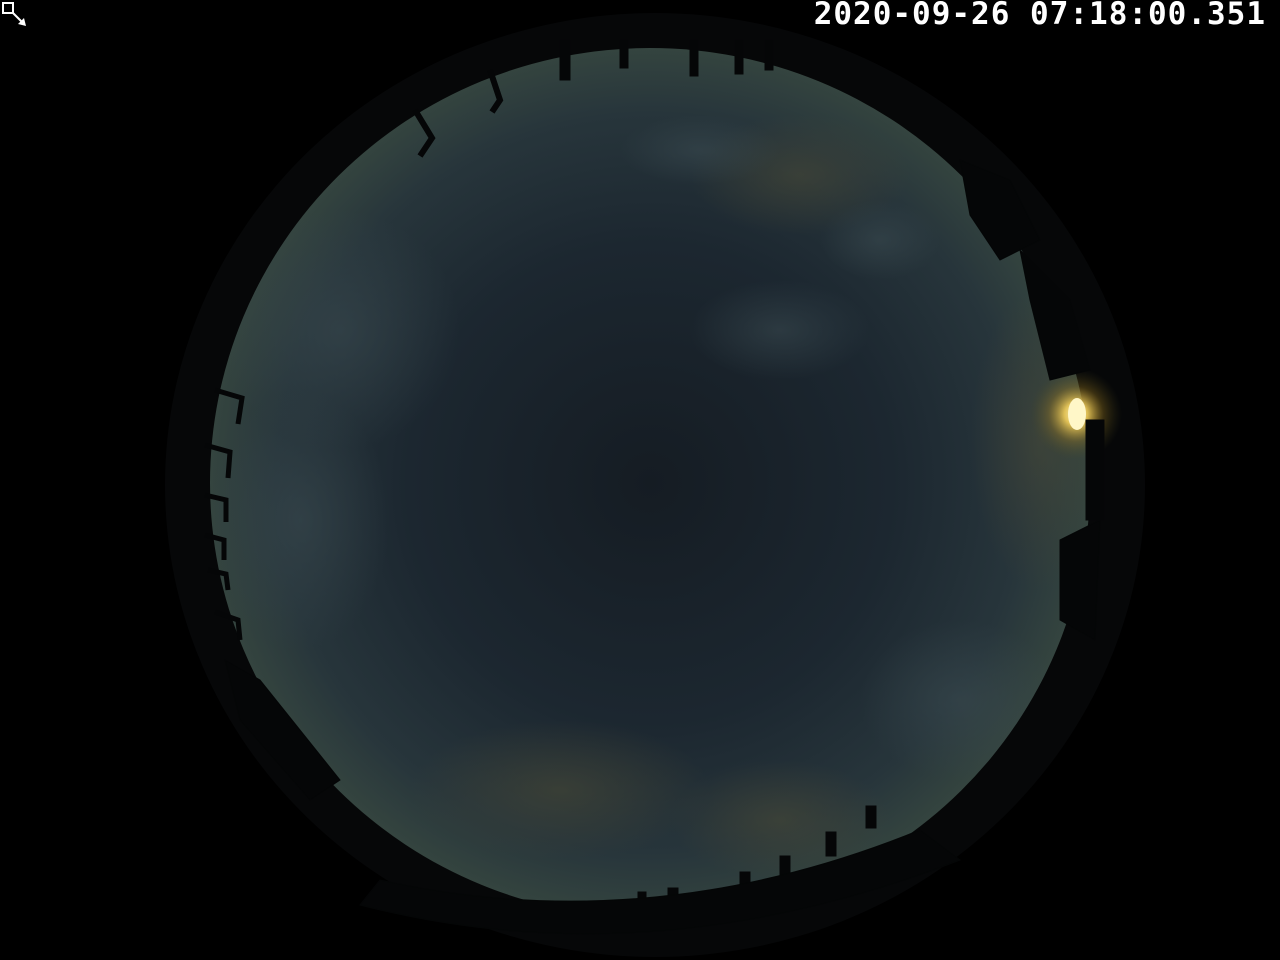 The height and width of the screenshot is (960, 1280). What do you see at coordinates (1077, 414) in the screenshot?
I see `sun` at bounding box center [1077, 414].